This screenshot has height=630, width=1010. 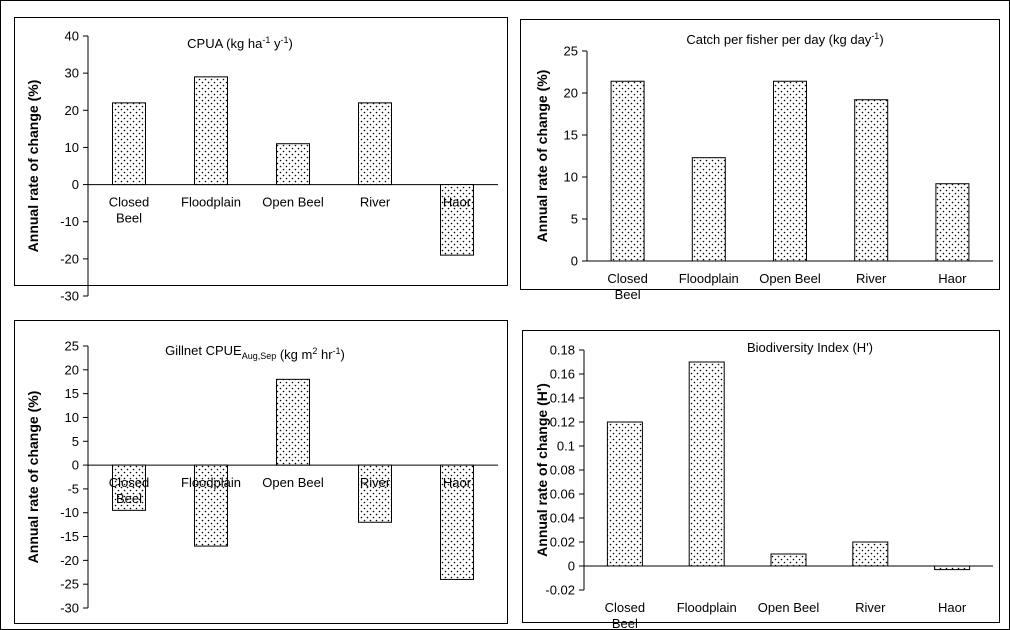 What do you see at coordinates (562, 518) in the screenshot?
I see `y-tick-label: 0.04` at bounding box center [562, 518].